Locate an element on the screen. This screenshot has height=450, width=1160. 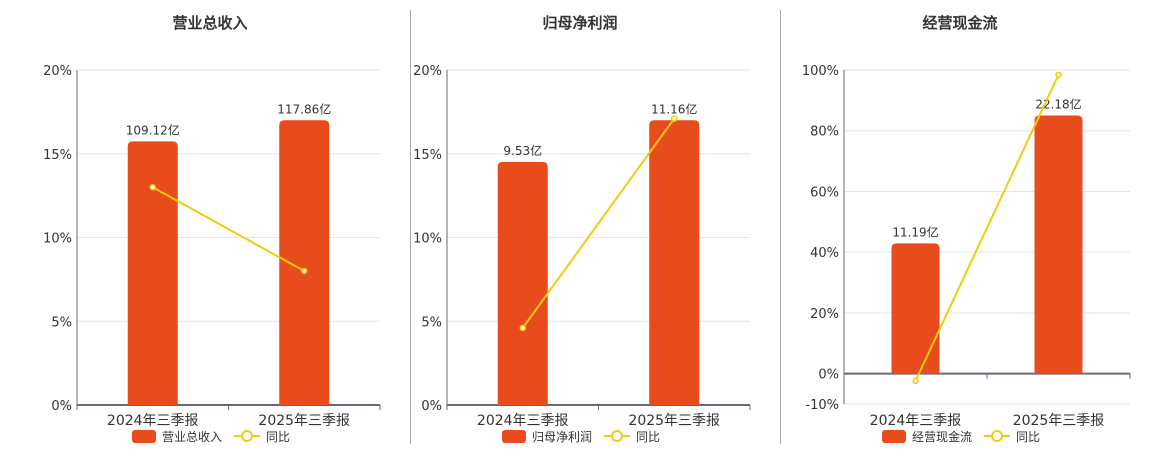
chart-title: 营业总收入 is located at coordinates (209, 23).